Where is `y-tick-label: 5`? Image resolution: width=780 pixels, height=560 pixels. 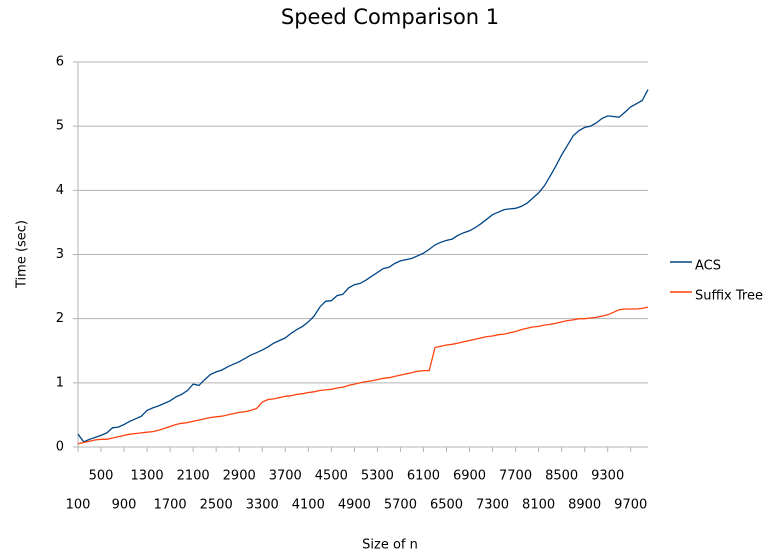 y-tick-label: 5 is located at coordinates (60, 126).